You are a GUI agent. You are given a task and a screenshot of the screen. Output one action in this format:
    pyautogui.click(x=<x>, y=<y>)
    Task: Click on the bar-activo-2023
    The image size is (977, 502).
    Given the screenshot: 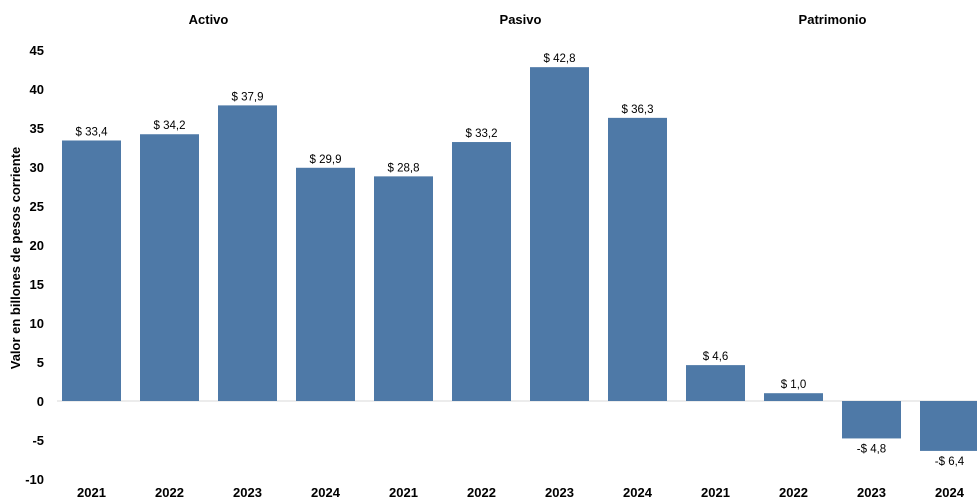 What is the action you would take?
    pyautogui.click(x=247, y=253)
    